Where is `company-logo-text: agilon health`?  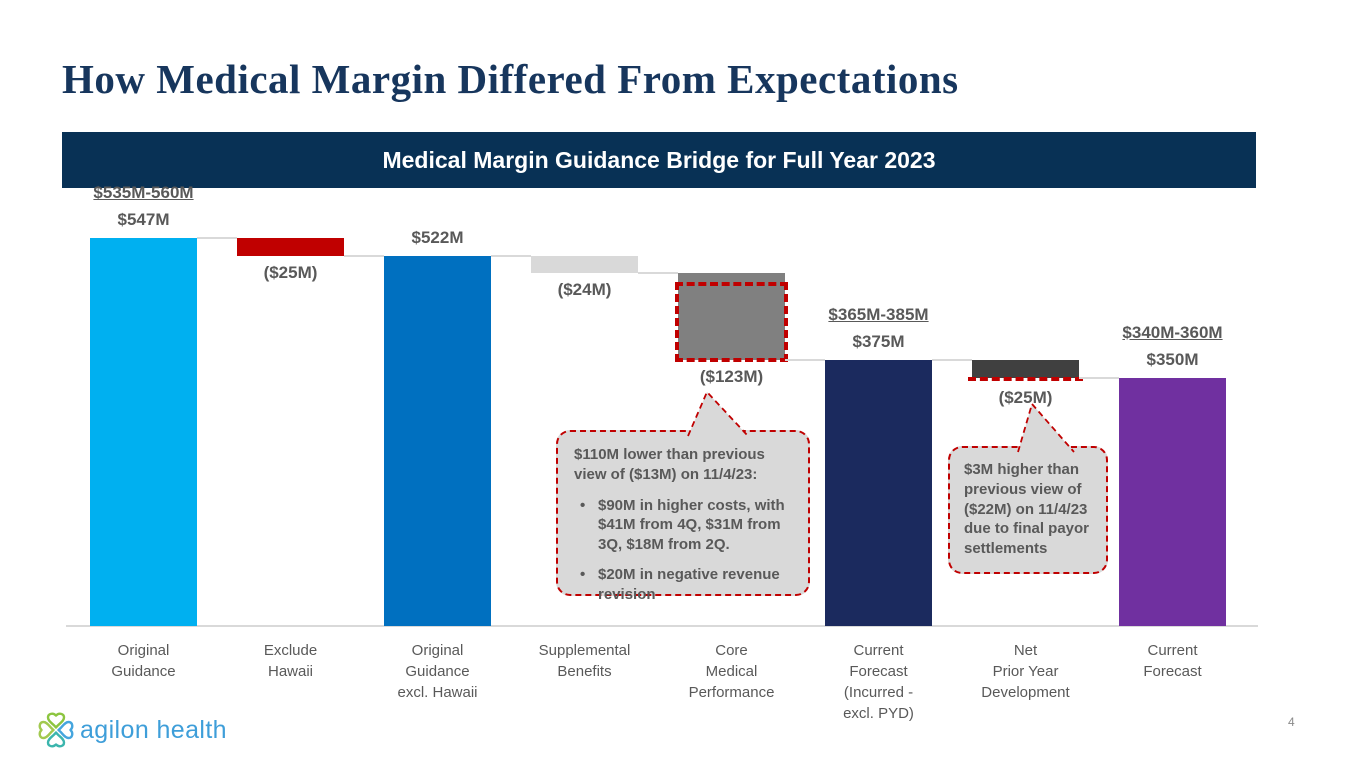
company-logo-text: agilon health is located at coordinates (153, 729).